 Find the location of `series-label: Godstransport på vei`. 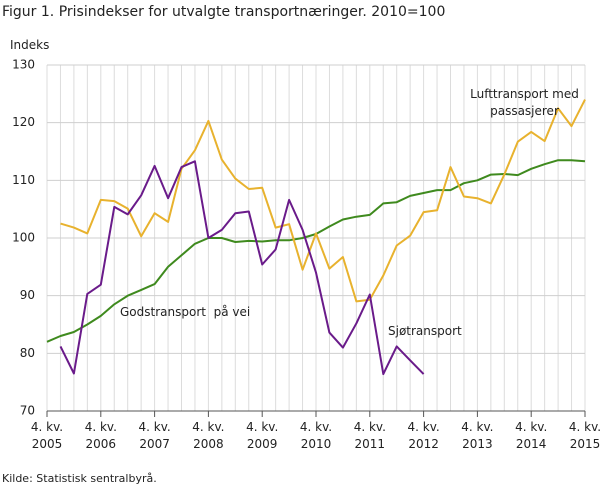

series-label: Godstransport på vei is located at coordinates (185, 312).